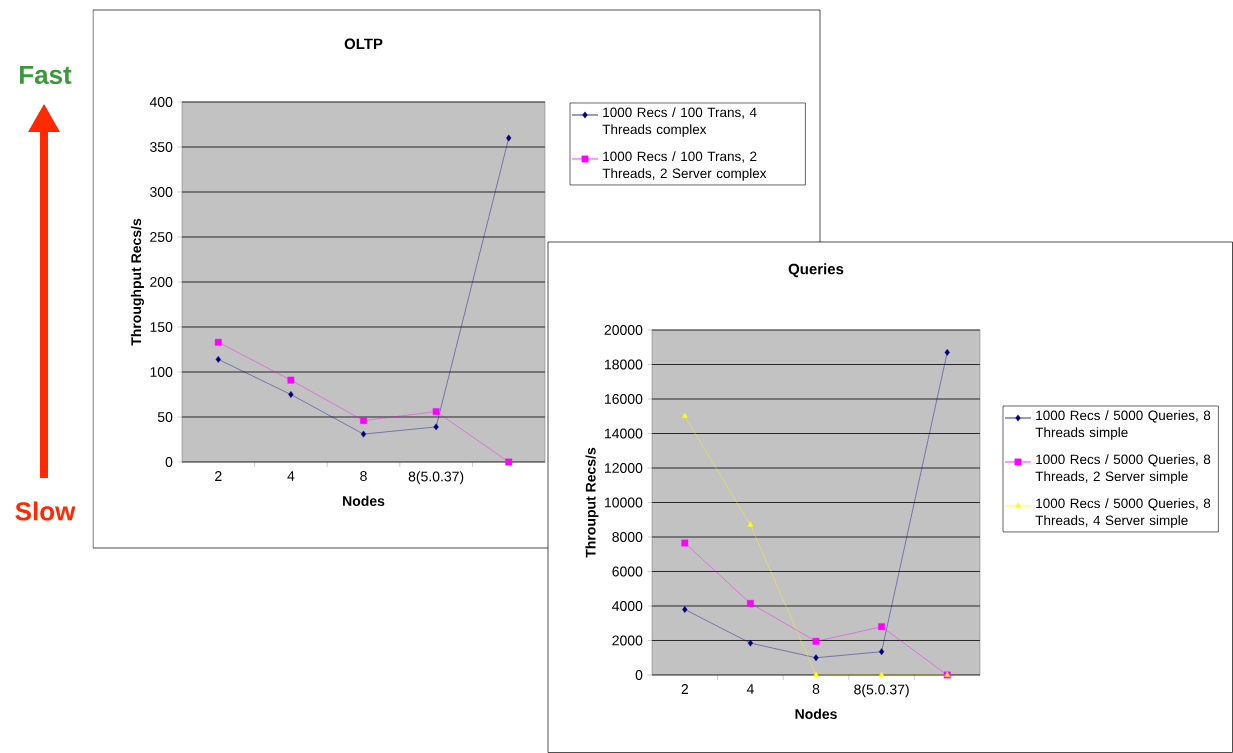 Image resolution: width=1233 pixels, height=753 pixels. What do you see at coordinates (46, 75) in the screenshot?
I see `text: Fast` at bounding box center [46, 75].